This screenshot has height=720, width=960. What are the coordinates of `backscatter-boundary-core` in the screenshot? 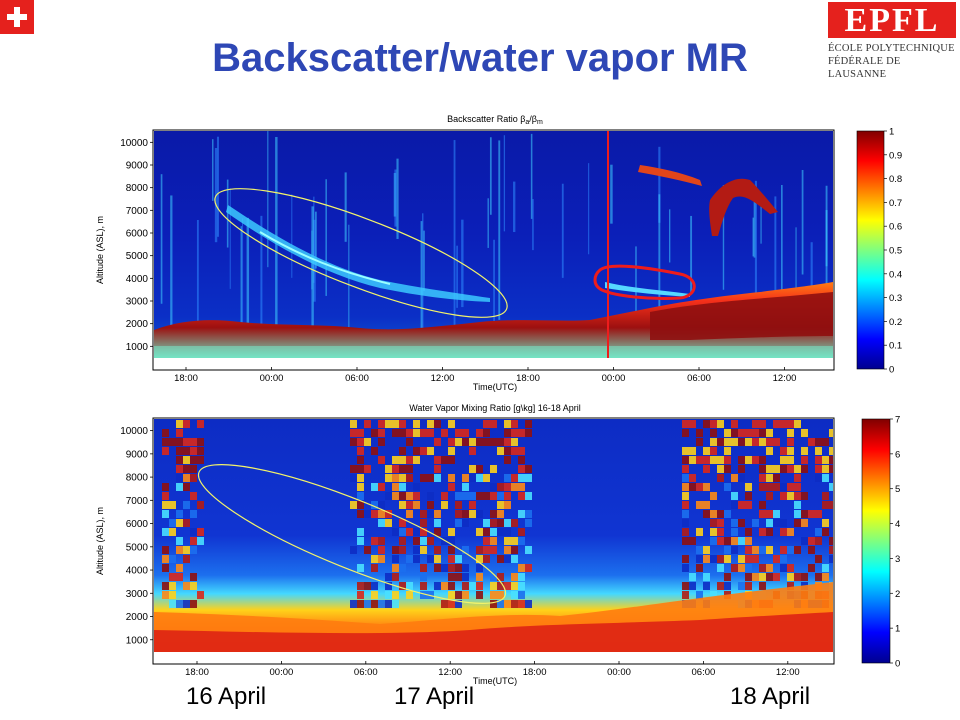 It's located at (741, 316).